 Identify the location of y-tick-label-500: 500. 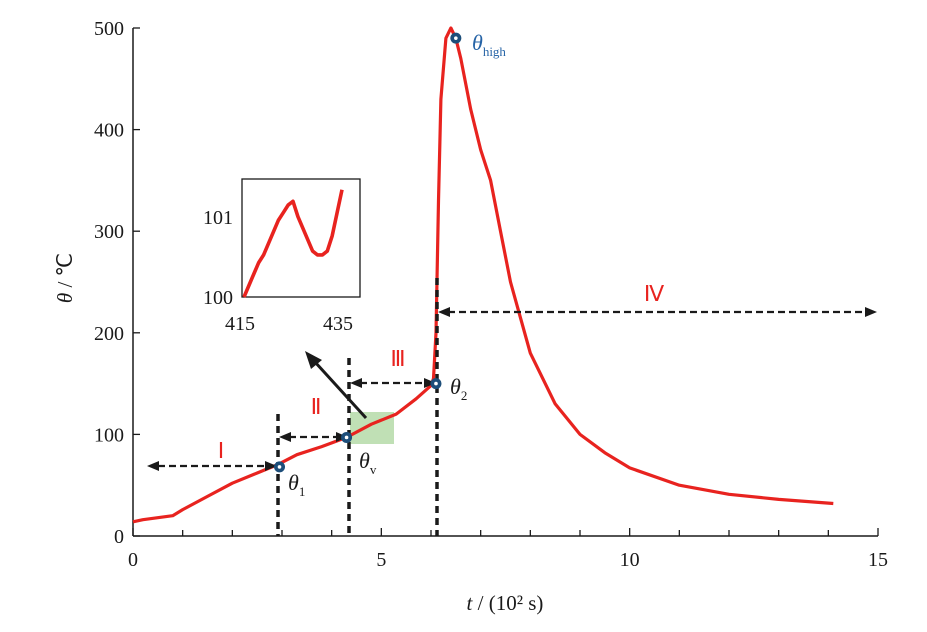
(109, 29).